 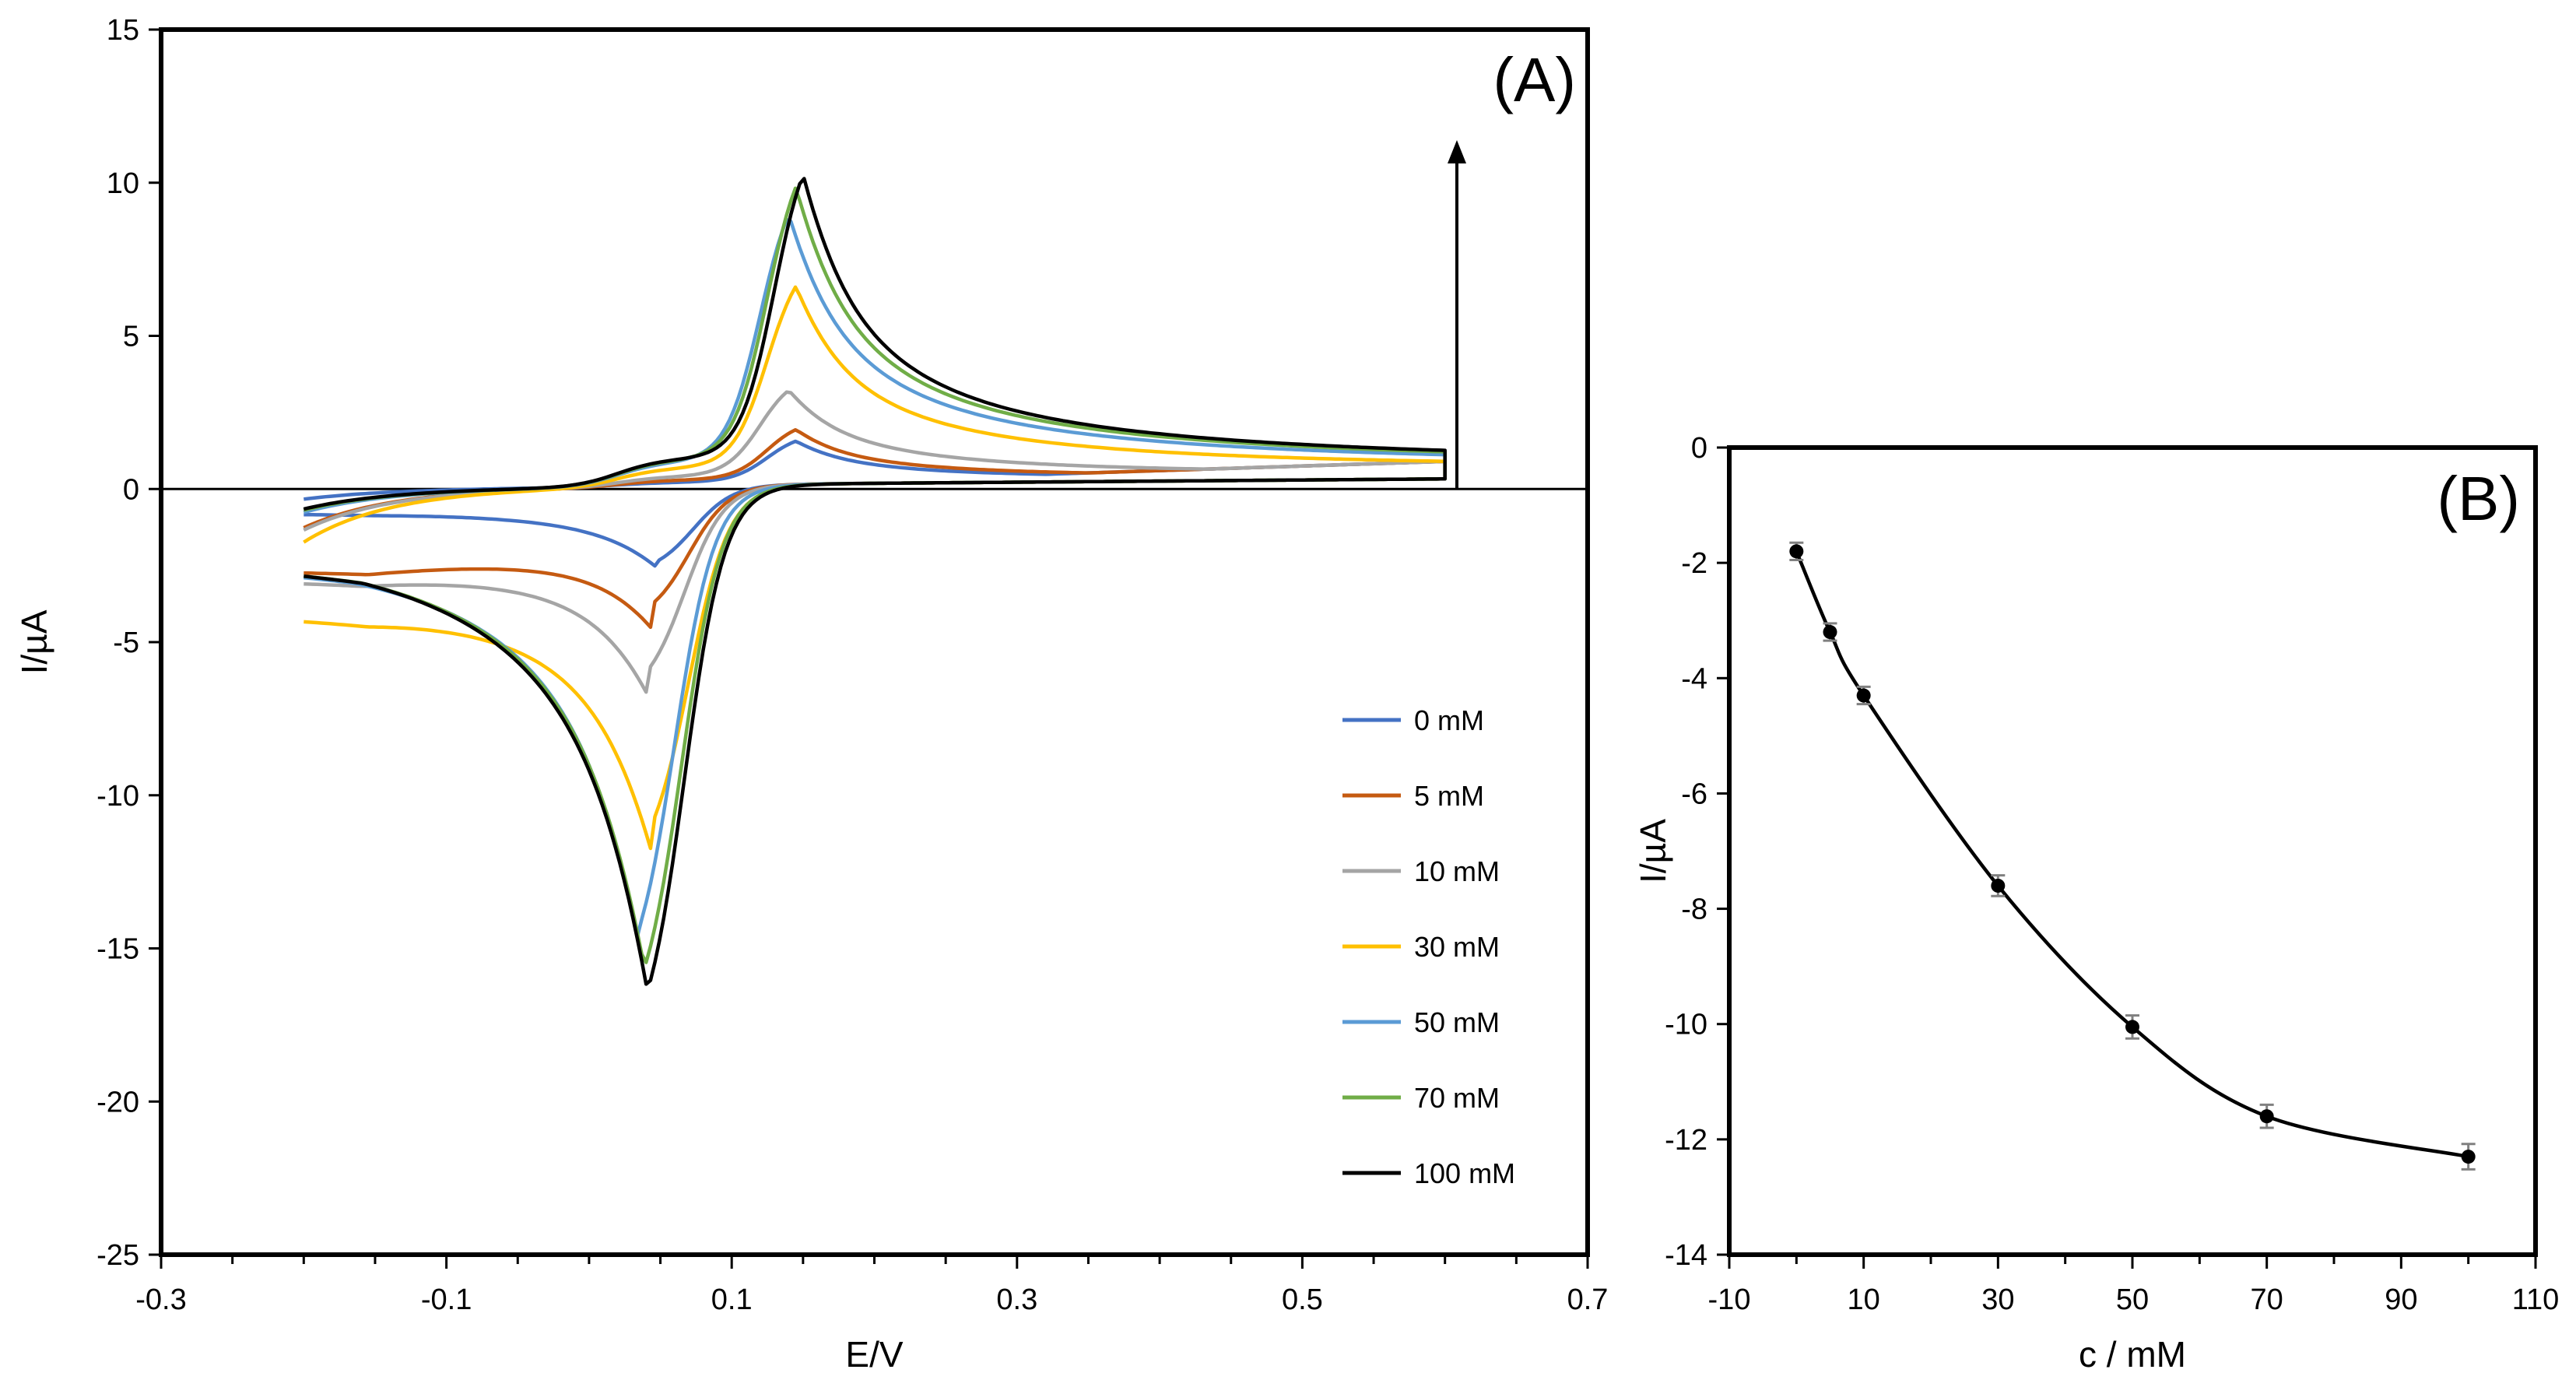 I want to click on y-tick-label: 10, so click(x=123, y=183).